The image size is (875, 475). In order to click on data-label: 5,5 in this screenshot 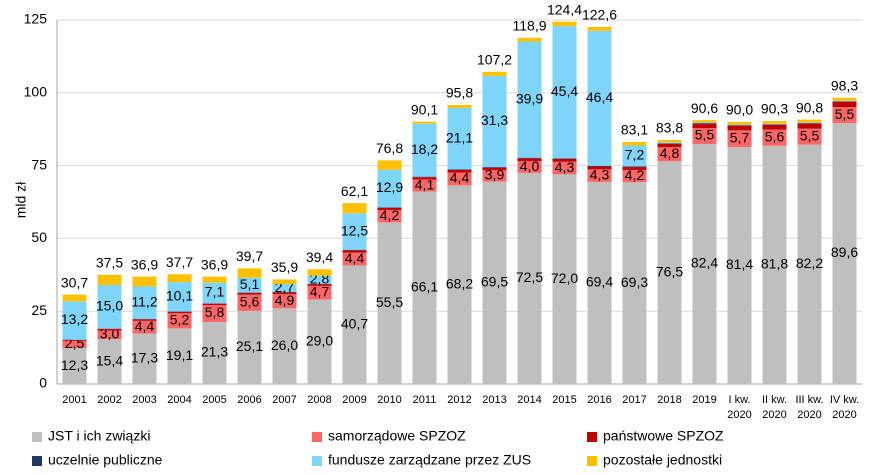, I will do `click(845, 114)`.